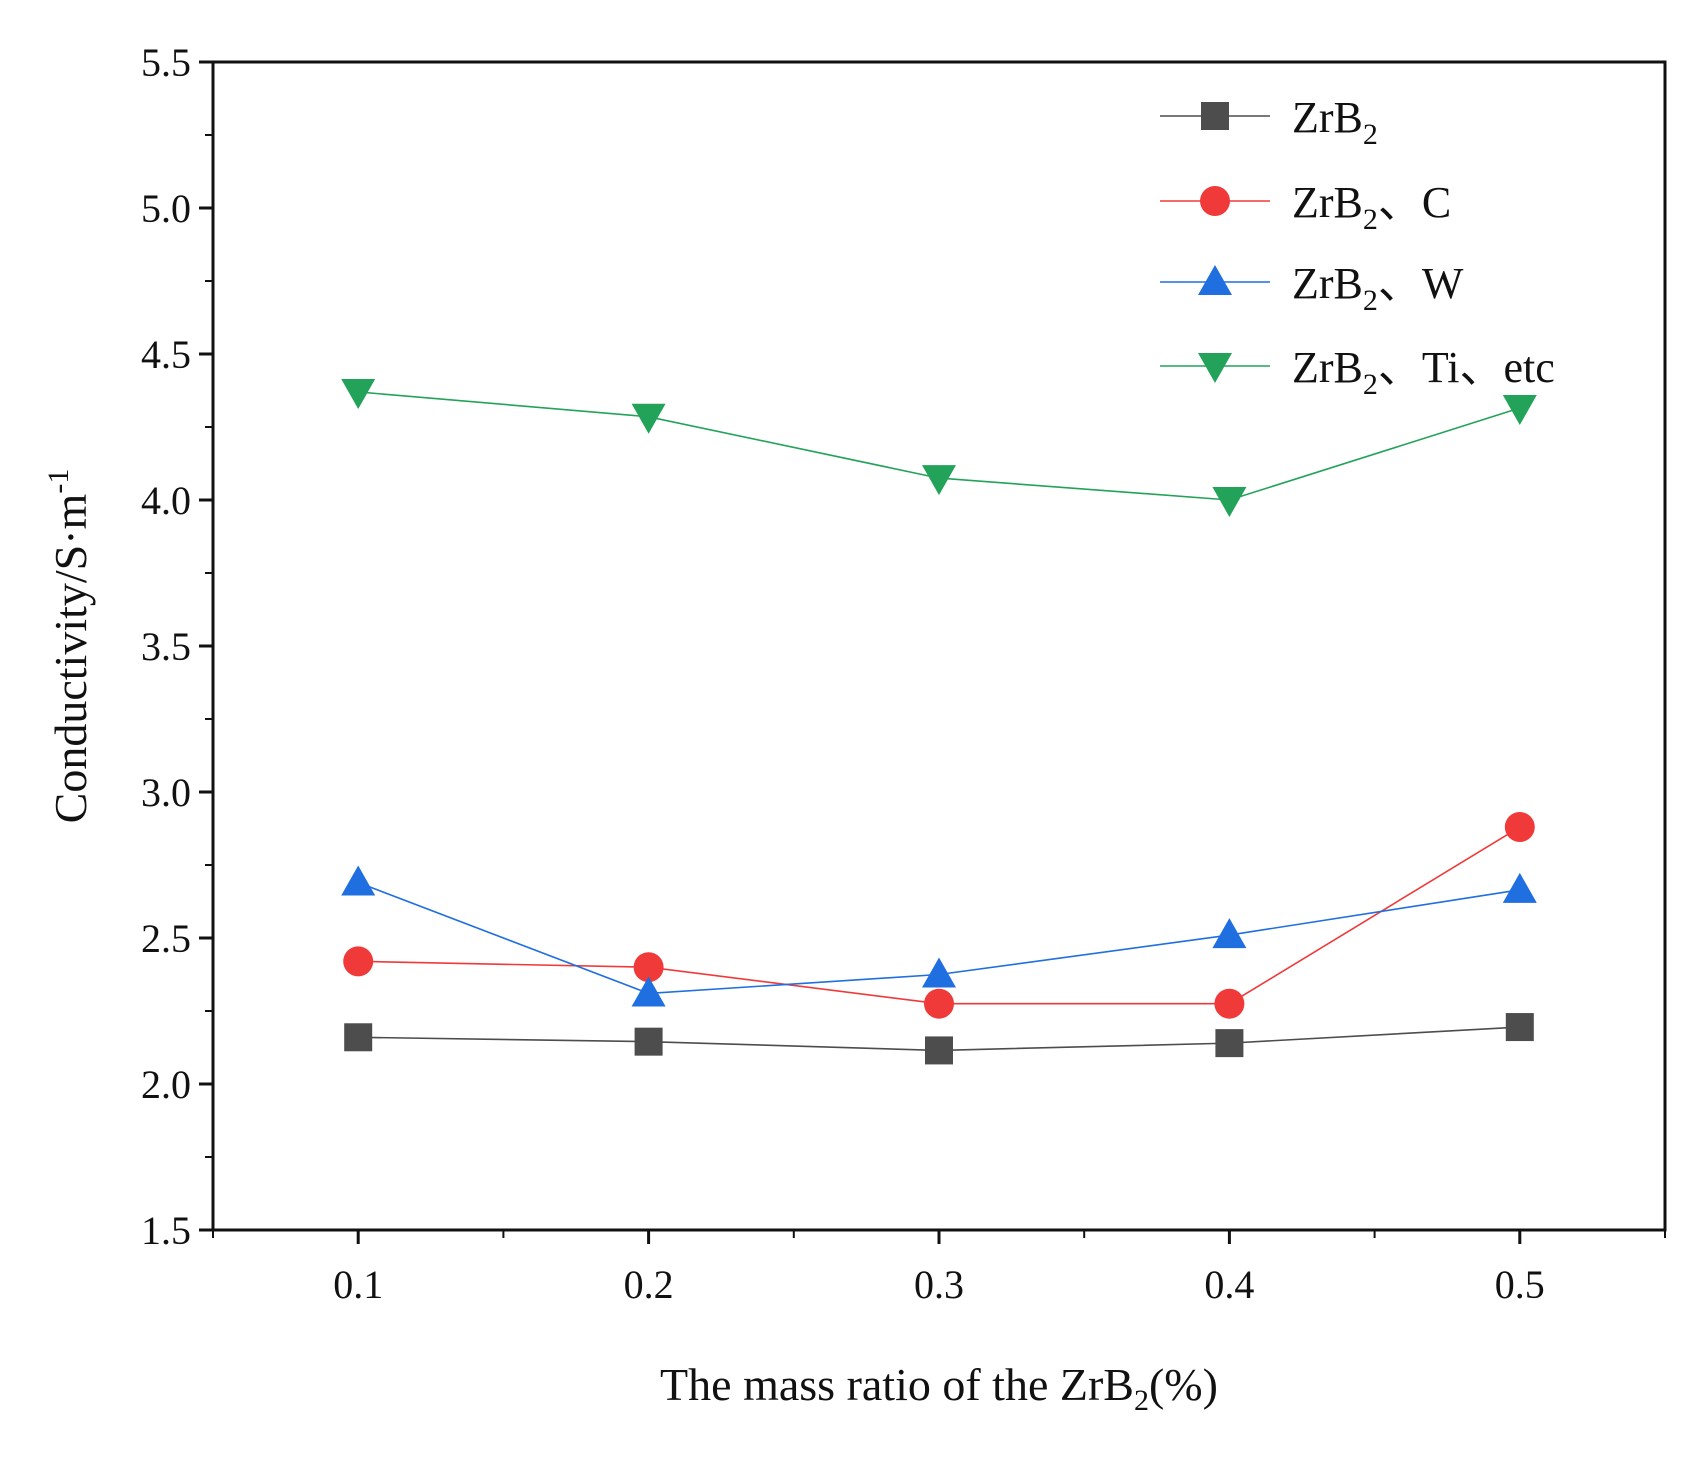  What do you see at coordinates (1520, 1284) in the screenshot?
I see `x-tick-label: 0.5` at bounding box center [1520, 1284].